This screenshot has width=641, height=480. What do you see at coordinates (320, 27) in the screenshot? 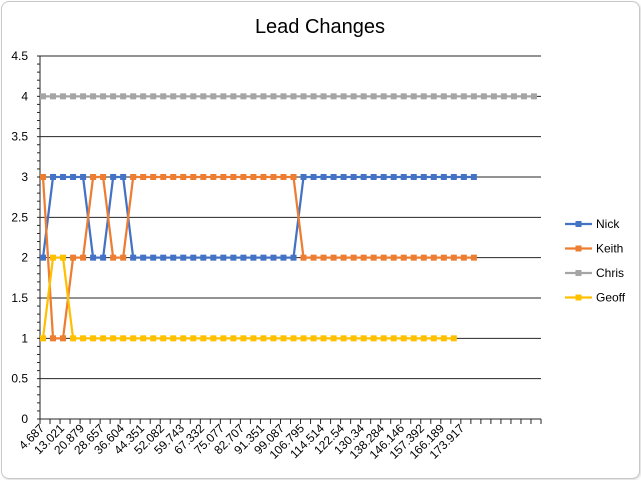
I see `chart-title: Lead Changes` at bounding box center [320, 27].